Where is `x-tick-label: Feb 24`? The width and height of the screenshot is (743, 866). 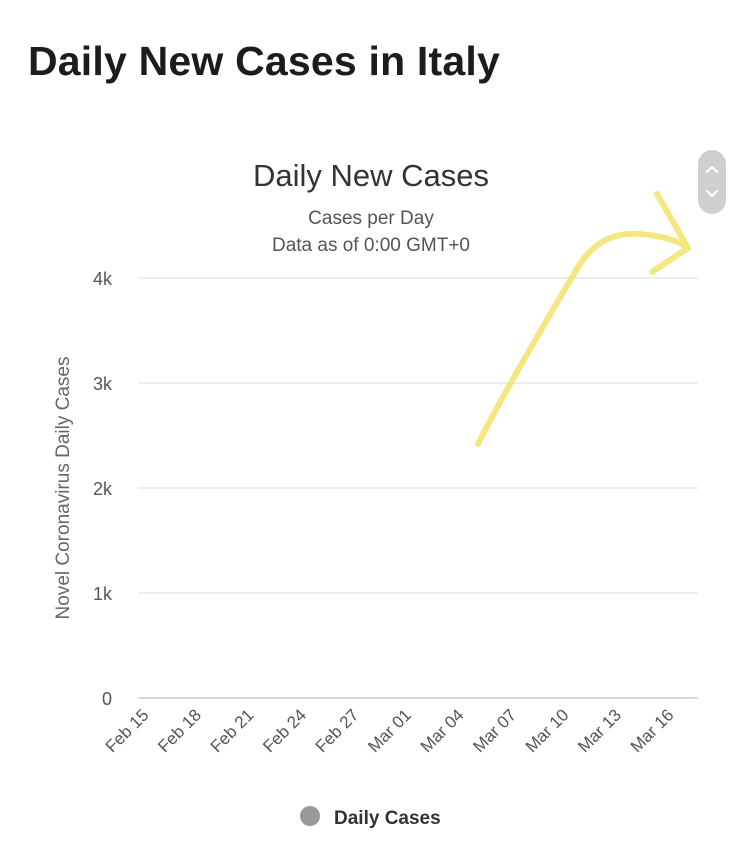
x-tick-label: Feb 24 is located at coordinates (284, 730).